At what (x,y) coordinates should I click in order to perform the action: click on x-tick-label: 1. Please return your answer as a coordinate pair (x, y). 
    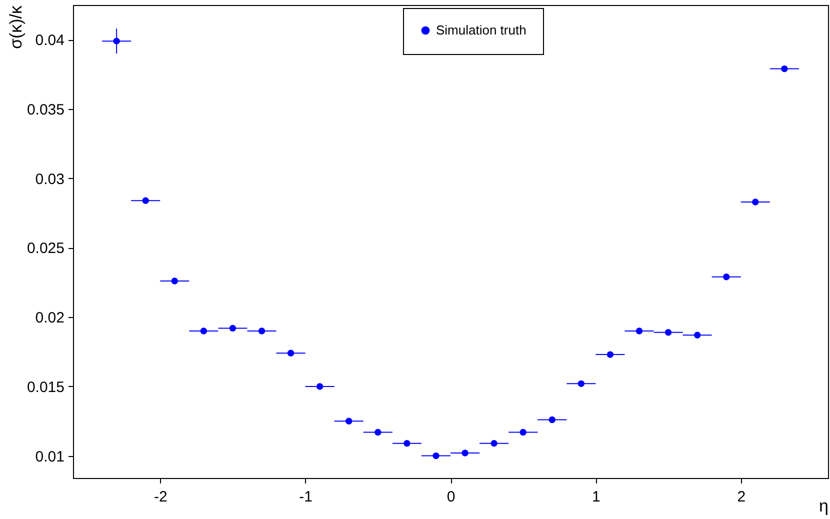
    Looking at the image, I should click on (596, 497).